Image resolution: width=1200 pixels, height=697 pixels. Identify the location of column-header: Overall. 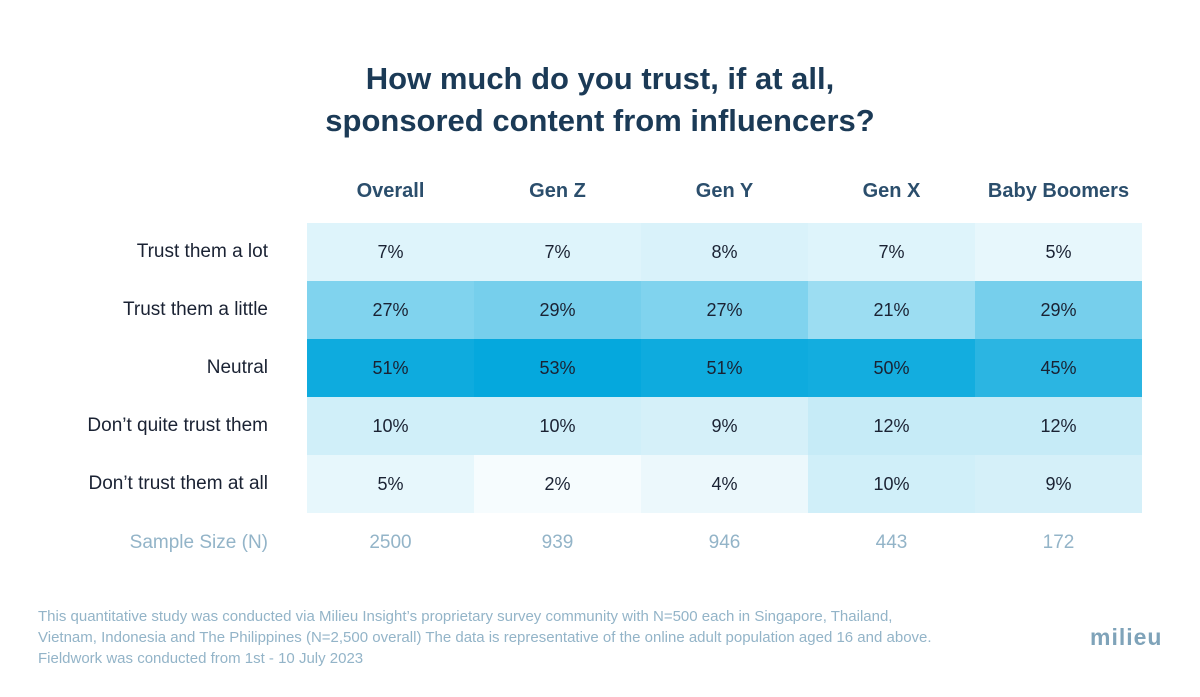
(390, 191).